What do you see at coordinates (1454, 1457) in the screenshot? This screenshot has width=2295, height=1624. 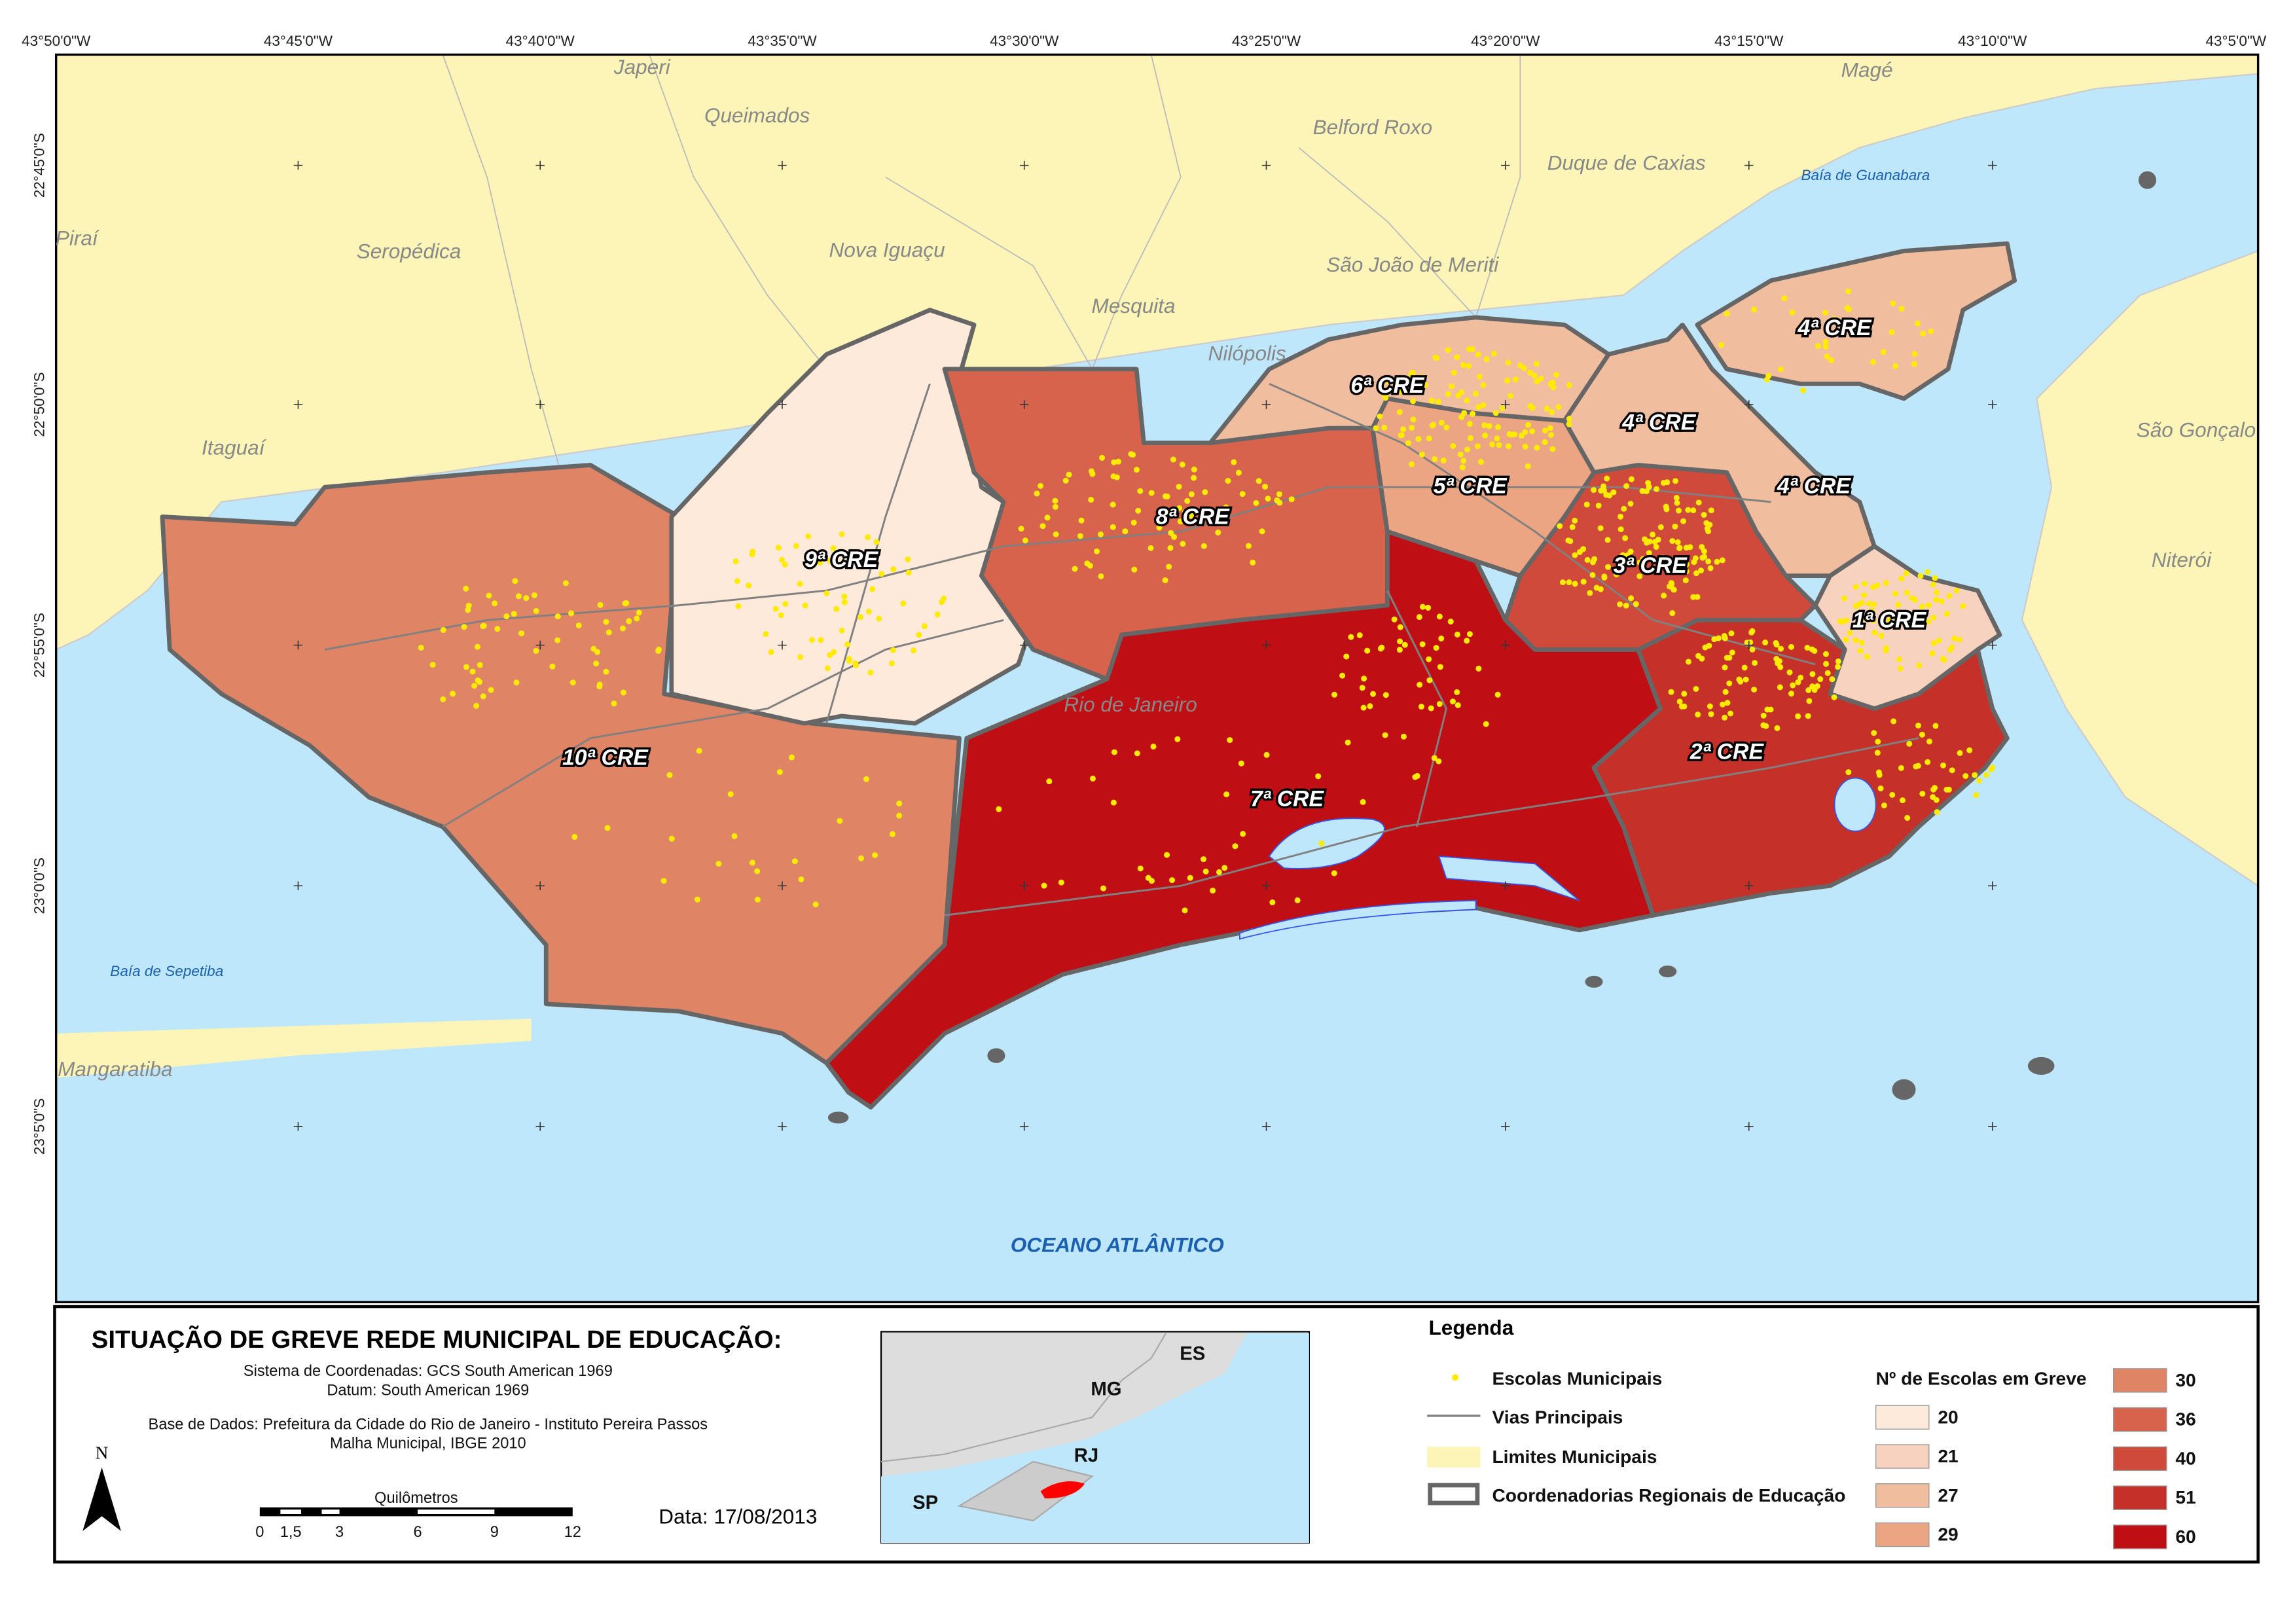 I see `legend-swatch` at bounding box center [1454, 1457].